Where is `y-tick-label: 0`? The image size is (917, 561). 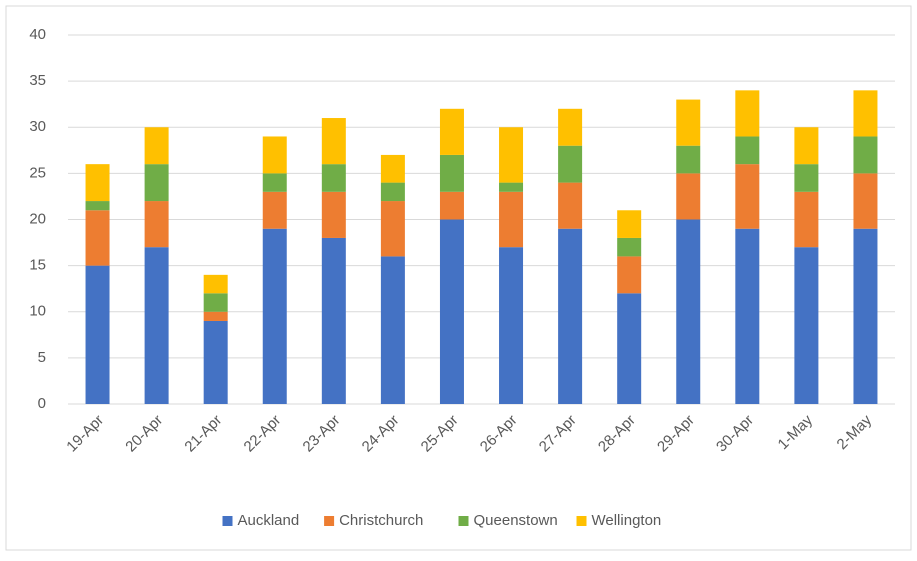 y-tick-label: 0 is located at coordinates (42, 403).